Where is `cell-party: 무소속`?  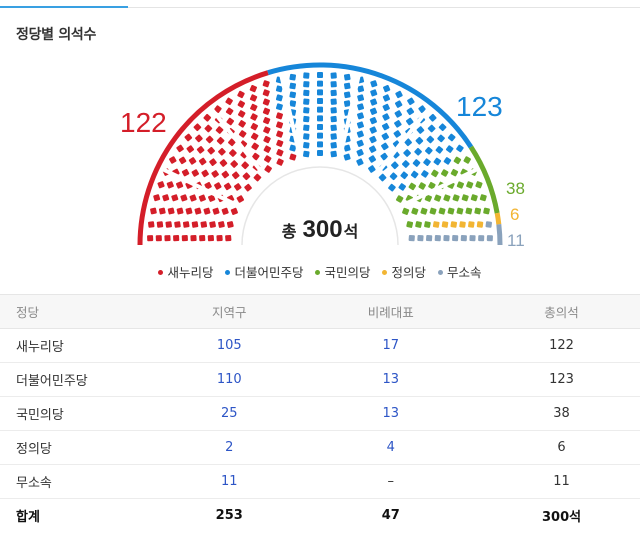 cell-party: 무소속 is located at coordinates (80, 481).